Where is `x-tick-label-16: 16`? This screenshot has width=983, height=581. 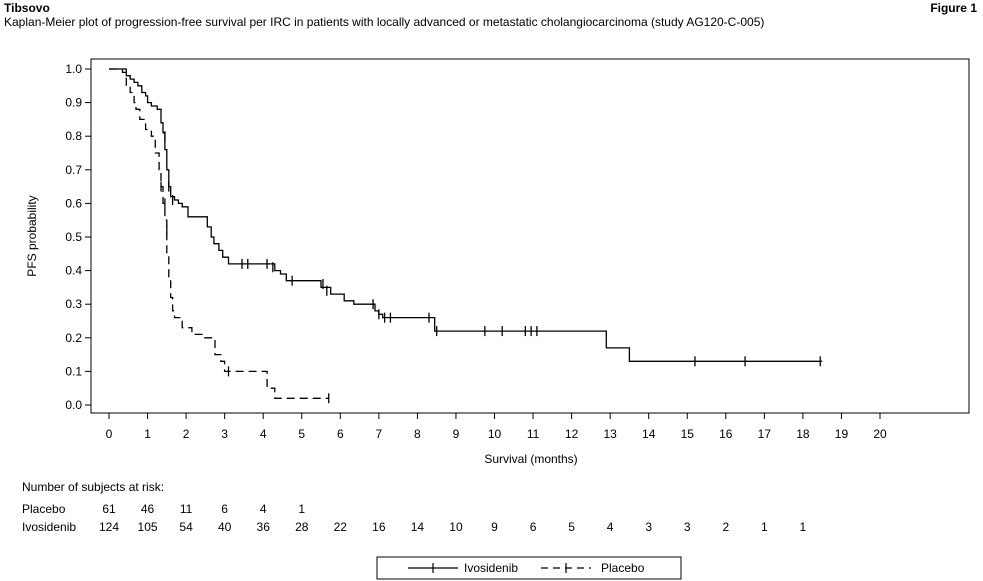 x-tick-label-16: 16 is located at coordinates (726, 434).